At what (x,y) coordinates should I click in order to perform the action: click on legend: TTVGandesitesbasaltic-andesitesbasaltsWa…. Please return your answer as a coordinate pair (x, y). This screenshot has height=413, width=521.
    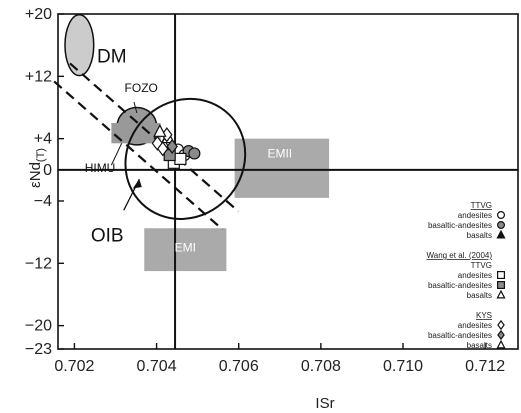
    Looking at the image, I should click on (466, 275).